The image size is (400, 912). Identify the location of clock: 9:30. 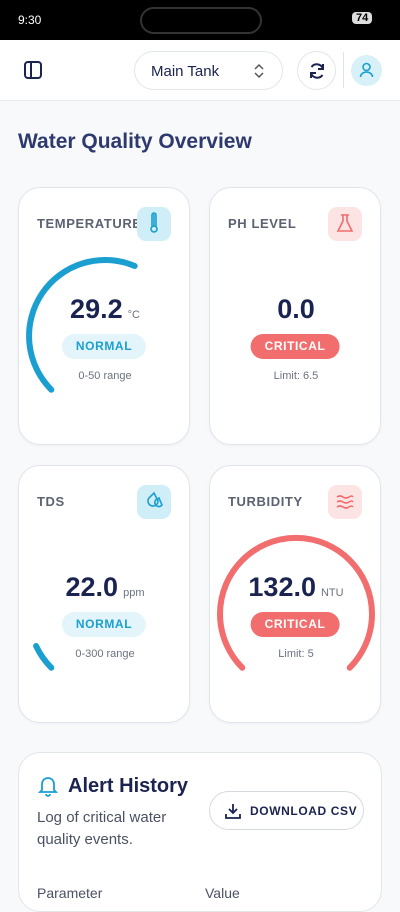
(30, 20).